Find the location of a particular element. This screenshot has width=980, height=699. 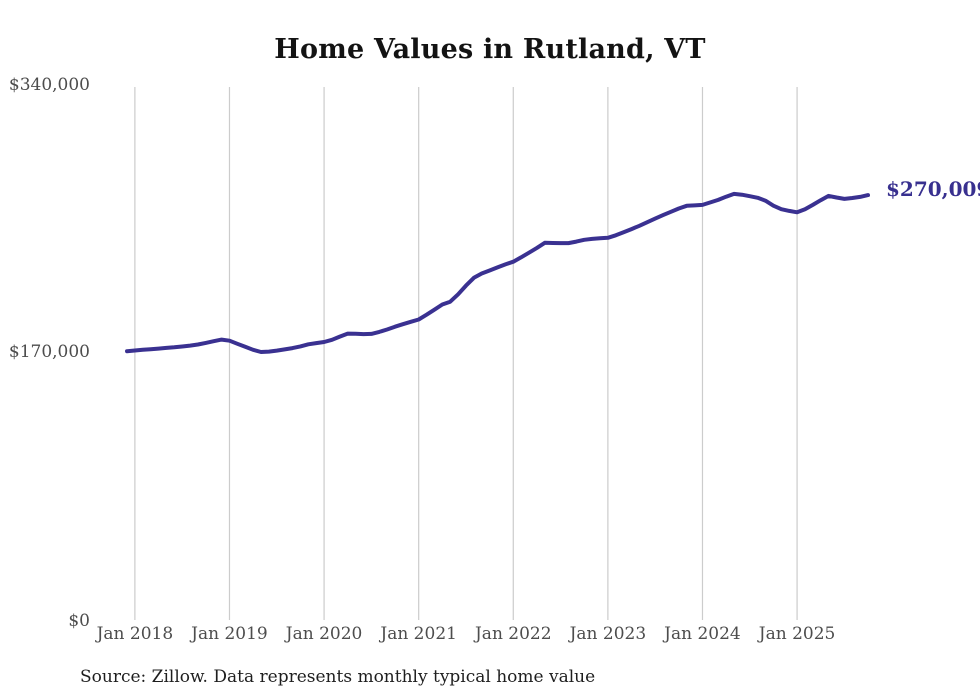

y-axis-tick-340000: $340,000 is located at coordinates (49, 85).